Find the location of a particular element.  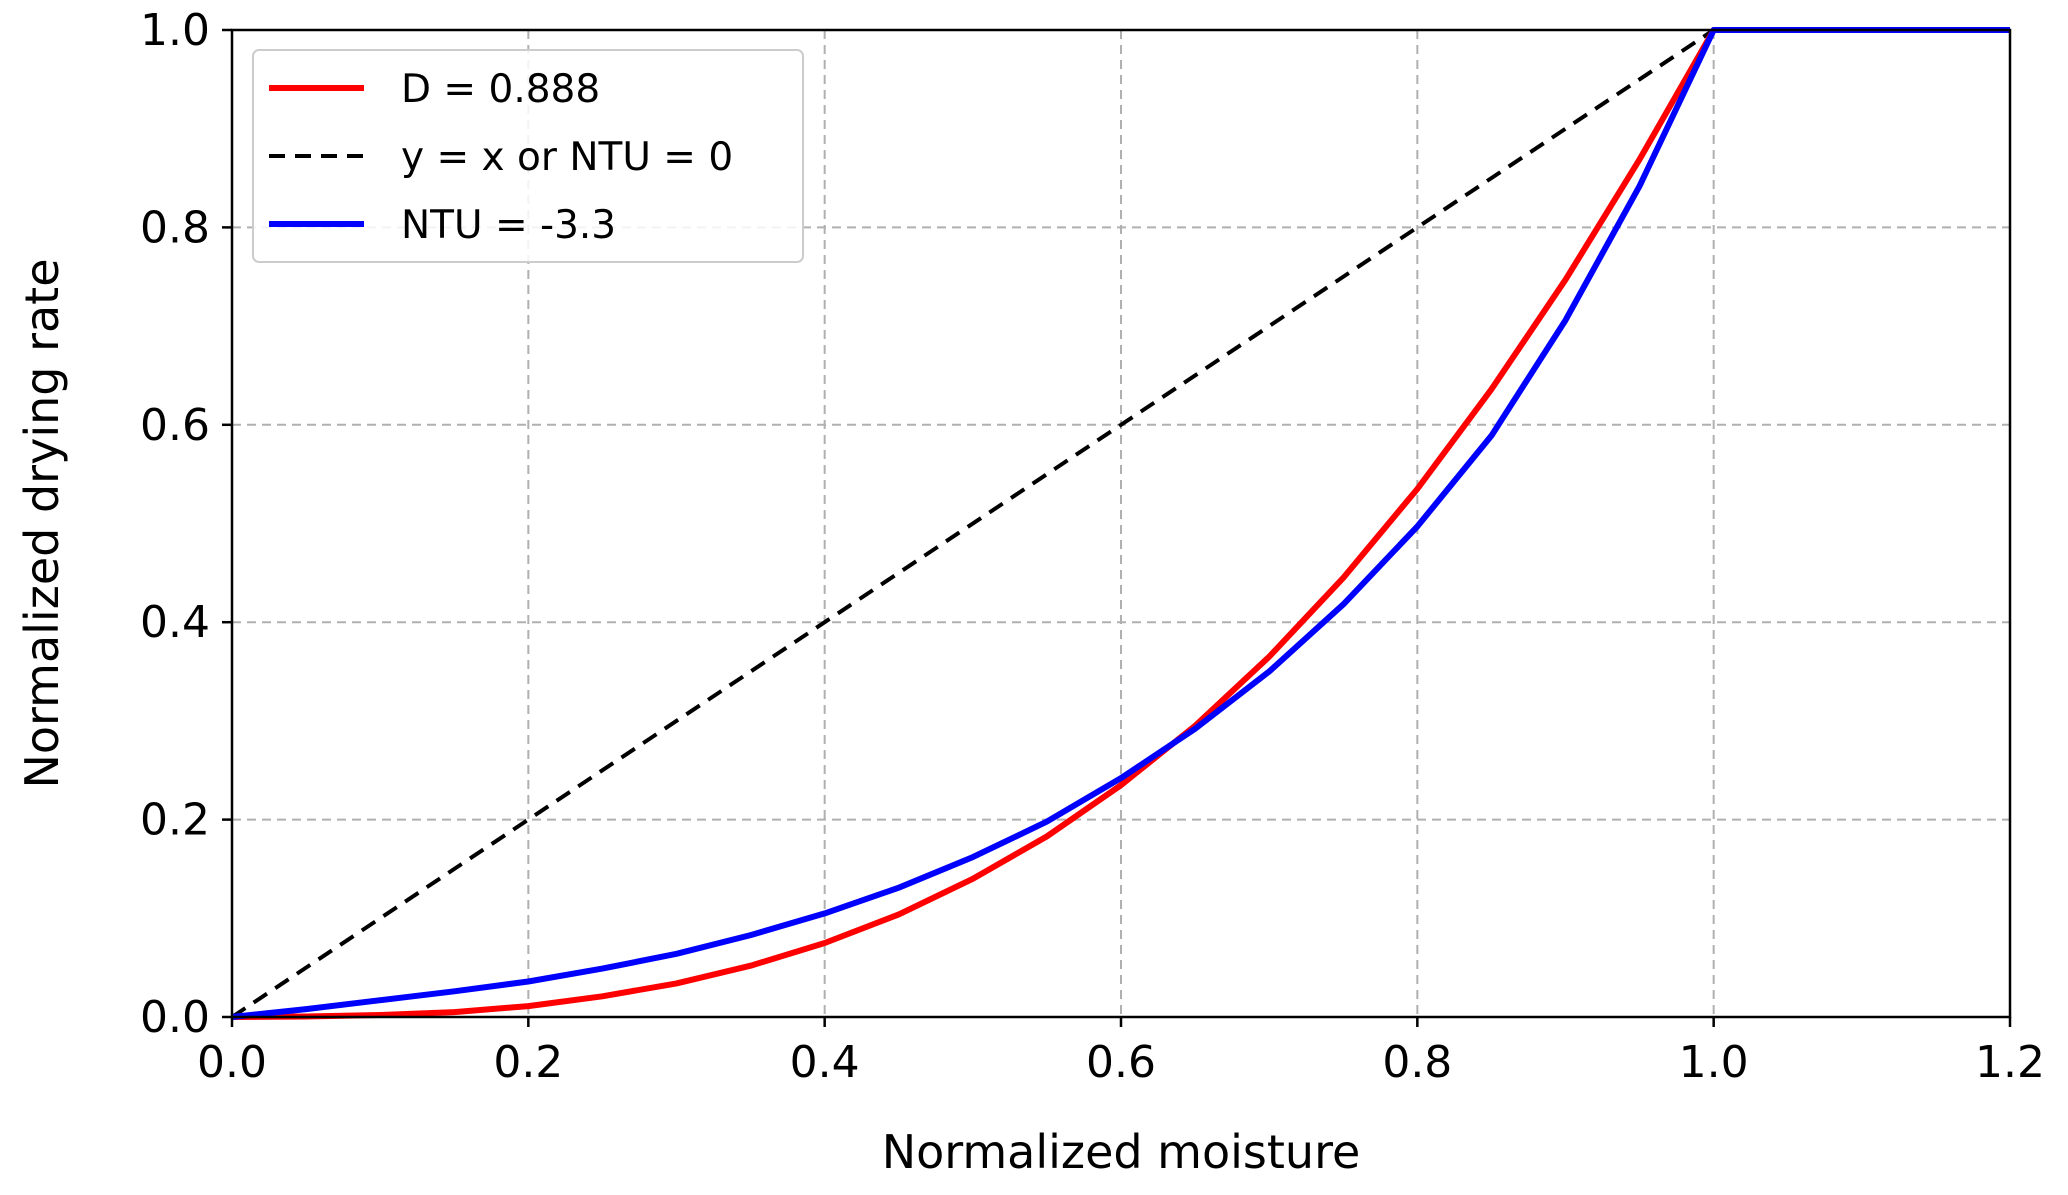

y-tick-label: 0.6 is located at coordinates (175, 425).